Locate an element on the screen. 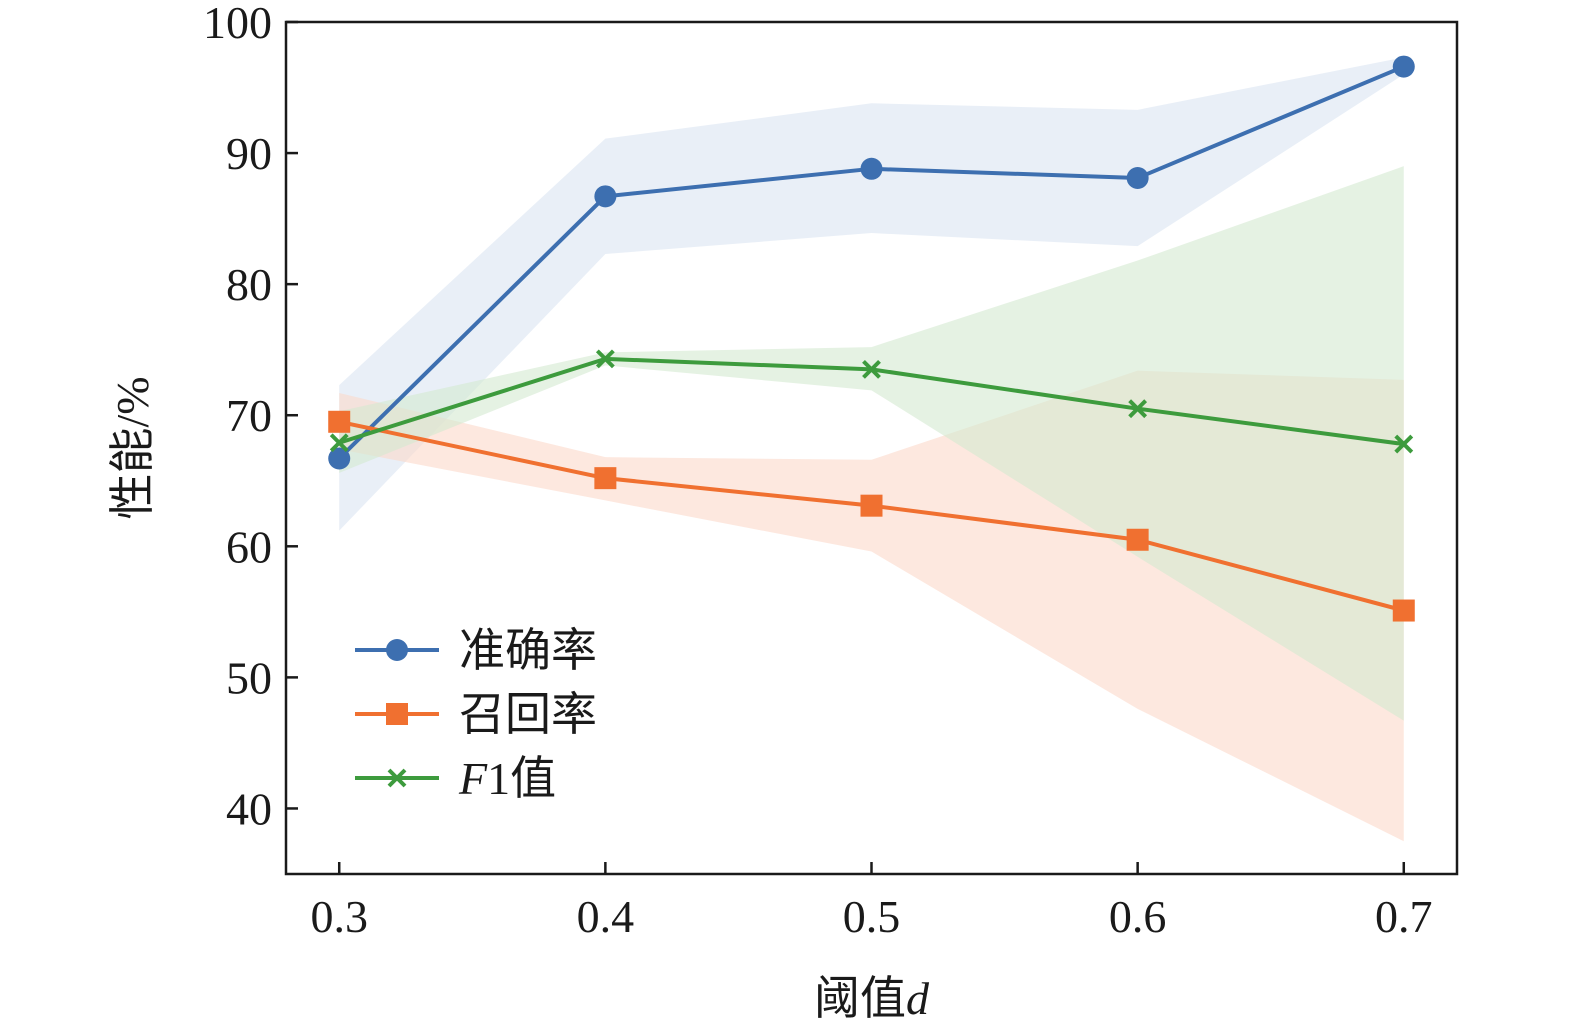 This screenshot has width=1575, height=1035. x-tick-label: 0.4 is located at coordinates (606, 916).